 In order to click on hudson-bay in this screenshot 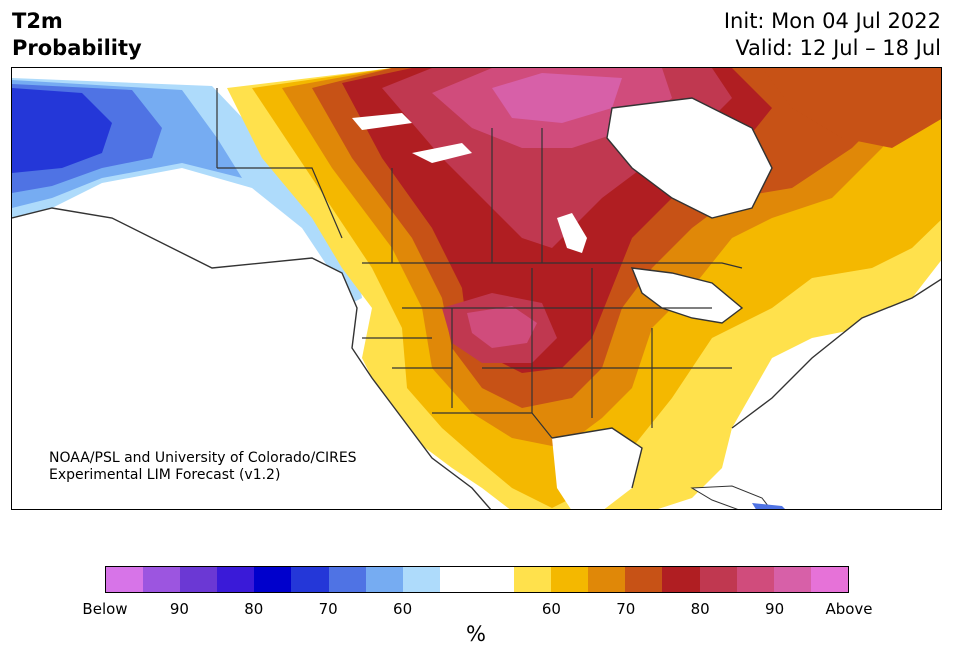, I will do `click(689, 158)`.